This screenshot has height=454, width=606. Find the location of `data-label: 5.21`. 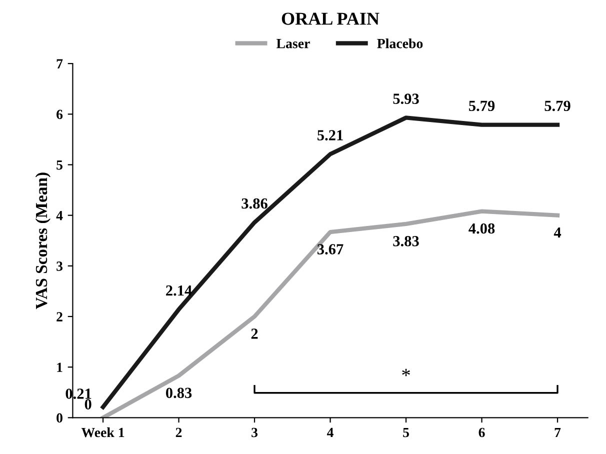

data-label: 5.21 is located at coordinates (330, 135).